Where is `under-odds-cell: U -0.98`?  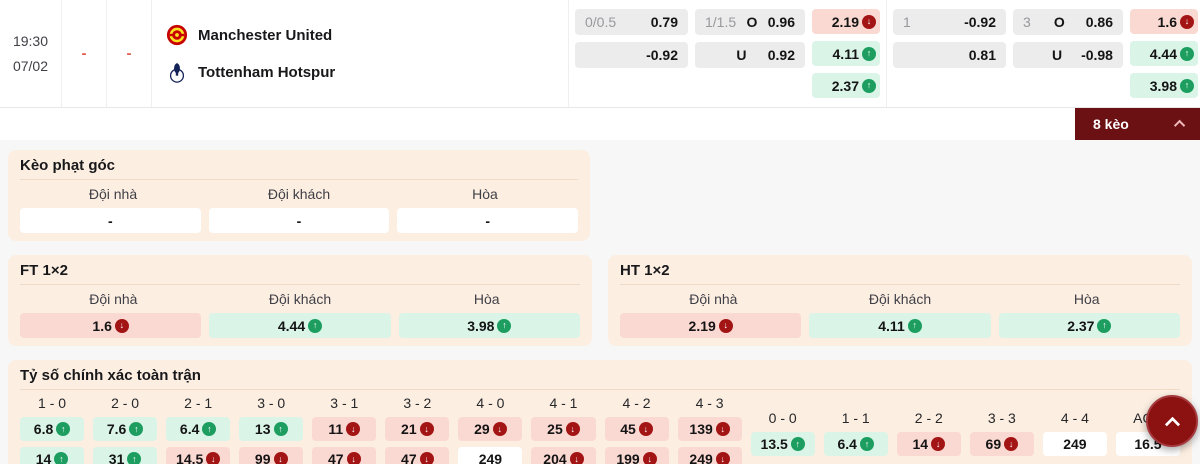
under-odds-cell: U -0.98 is located at coordinates (1068, 55).